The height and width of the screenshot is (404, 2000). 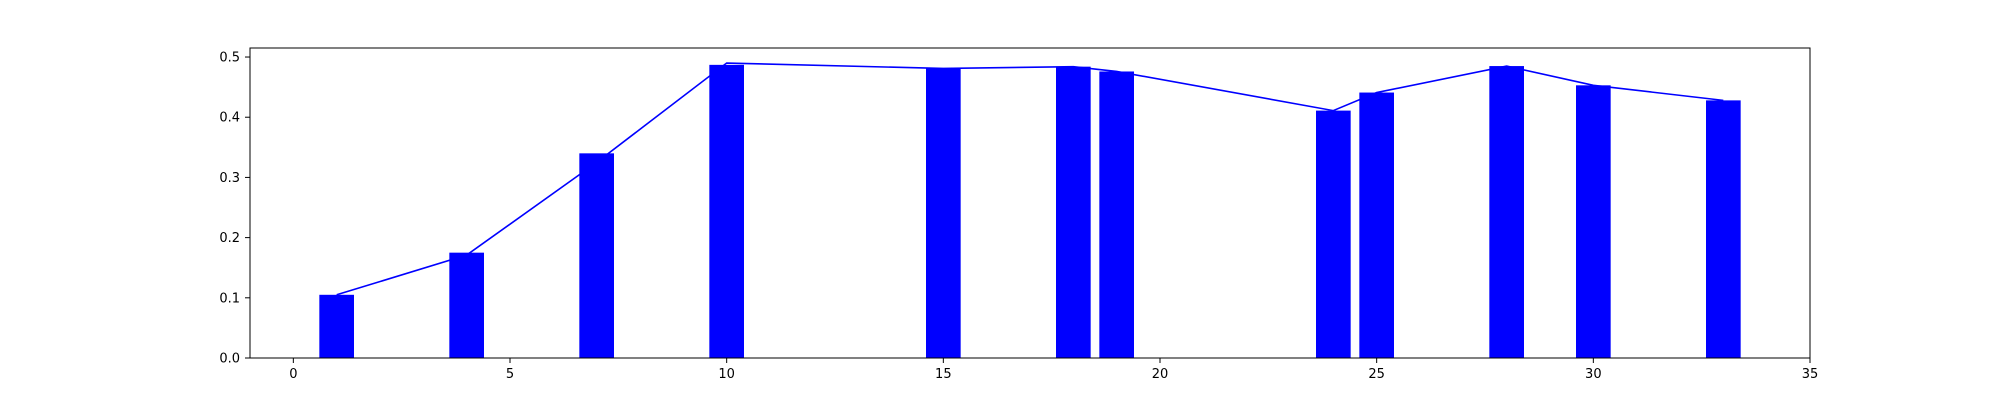 What do you see at coordinates (510, 374) in the screenshot?
I see `x-tick-label-5: 5` at bounding box center [510, 374].